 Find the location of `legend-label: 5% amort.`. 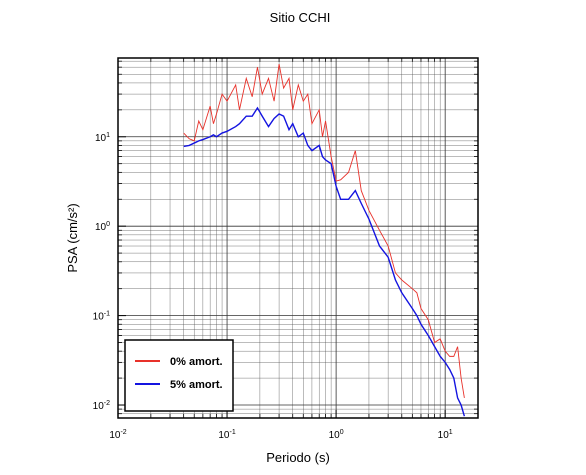

legend-label: 5% amort. is located at coordinates (196, 385).